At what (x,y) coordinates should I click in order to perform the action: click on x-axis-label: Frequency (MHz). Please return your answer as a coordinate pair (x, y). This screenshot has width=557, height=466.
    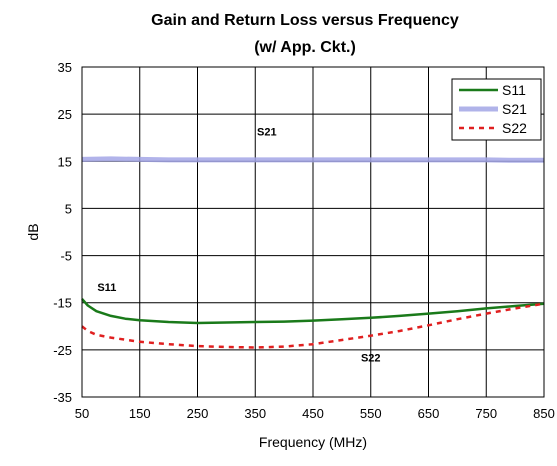
    Looking at the image, I should click on (313, 442).